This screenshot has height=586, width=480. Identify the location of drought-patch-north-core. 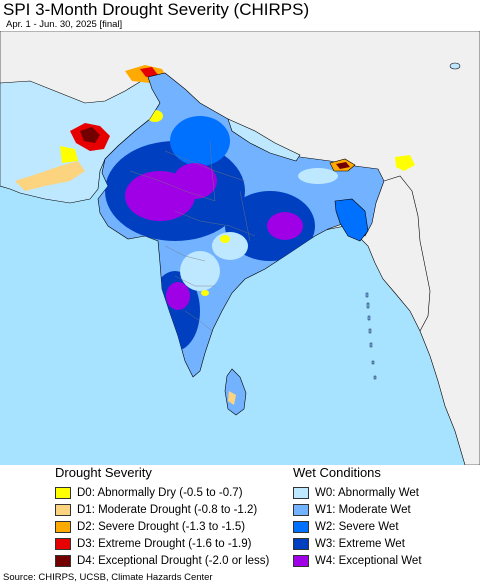
(149, 72).